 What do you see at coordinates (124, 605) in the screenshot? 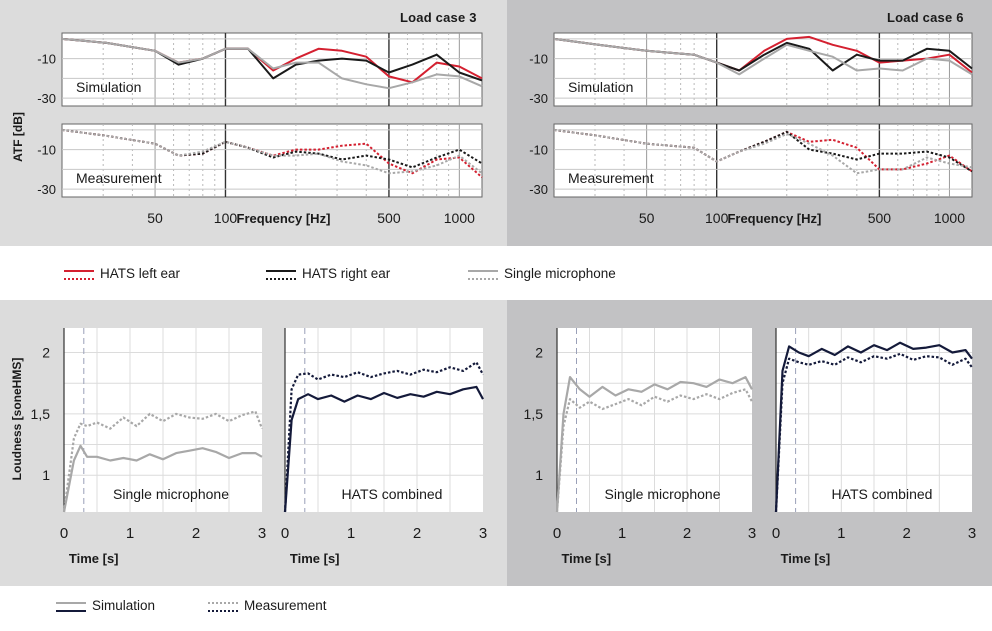
I see `legend-simulation-label: Simulation` at bounding box center [124, 605].